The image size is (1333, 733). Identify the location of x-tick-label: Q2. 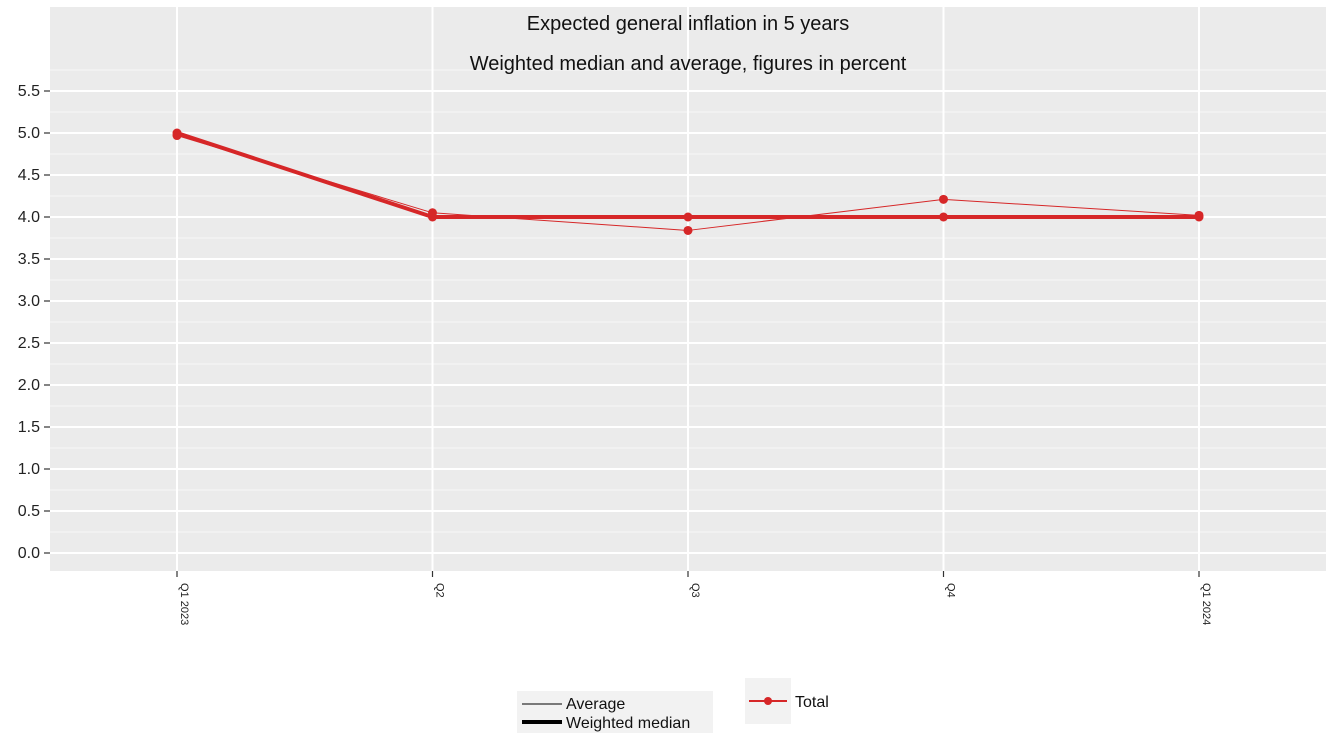
(440, 590).